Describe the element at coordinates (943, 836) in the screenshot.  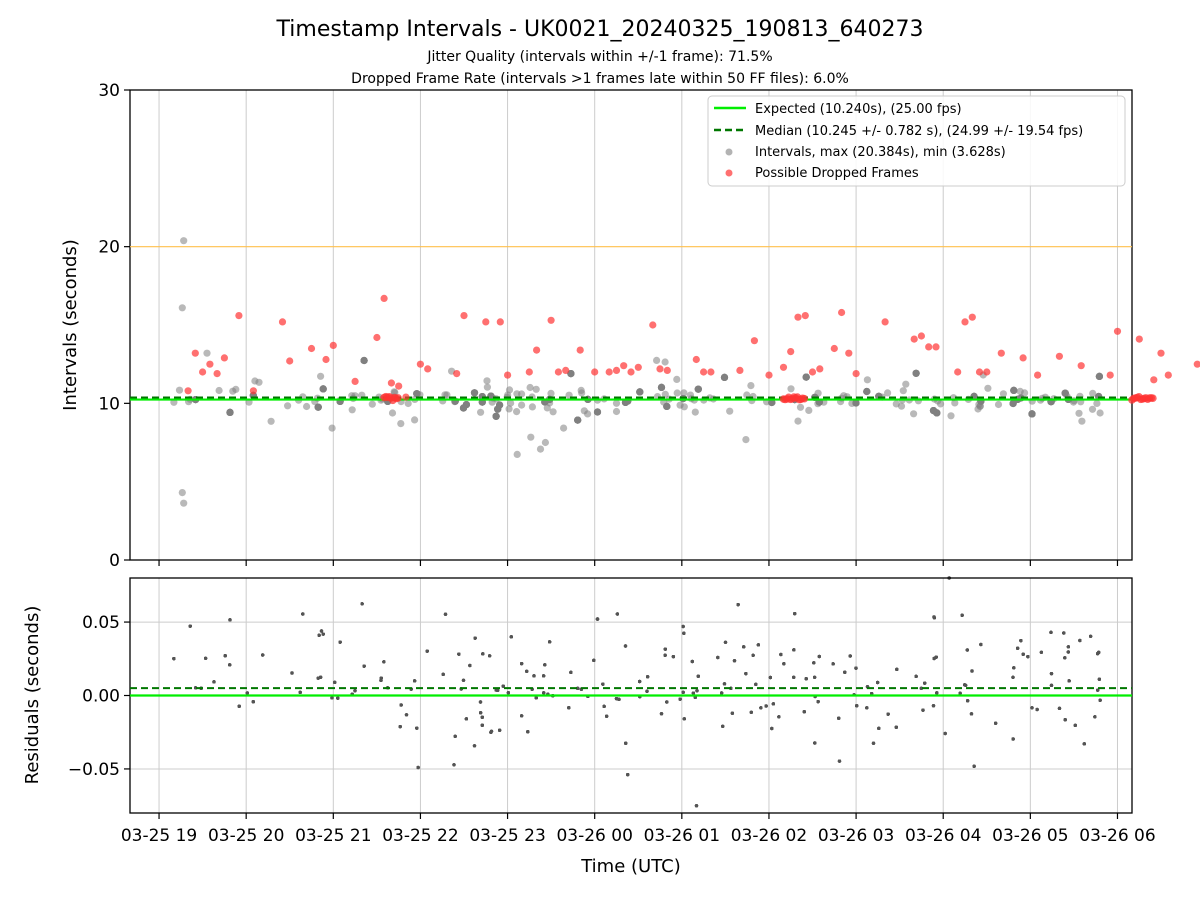
I see `x-tick-label-9: 03-26 04` at that location.